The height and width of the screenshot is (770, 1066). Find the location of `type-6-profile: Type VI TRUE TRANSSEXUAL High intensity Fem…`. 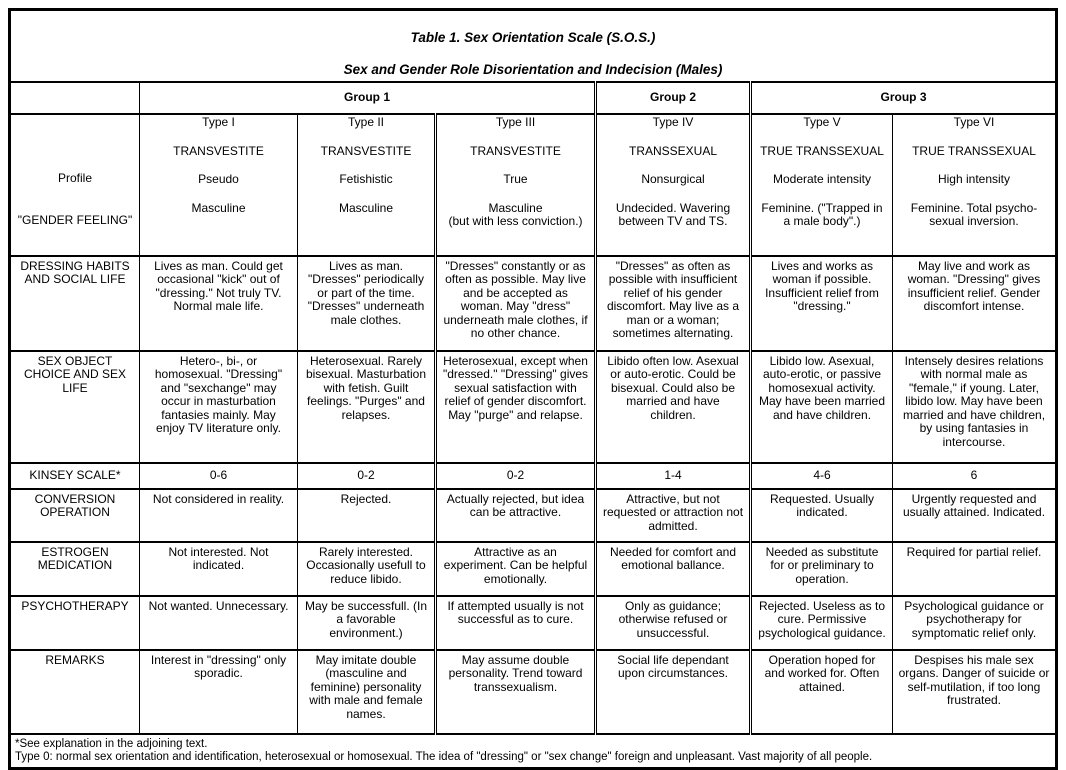

type-6-profile: Type VI TRUE TRANSSEXUAL High intensity Fem… is located at coordinates (974, 185).